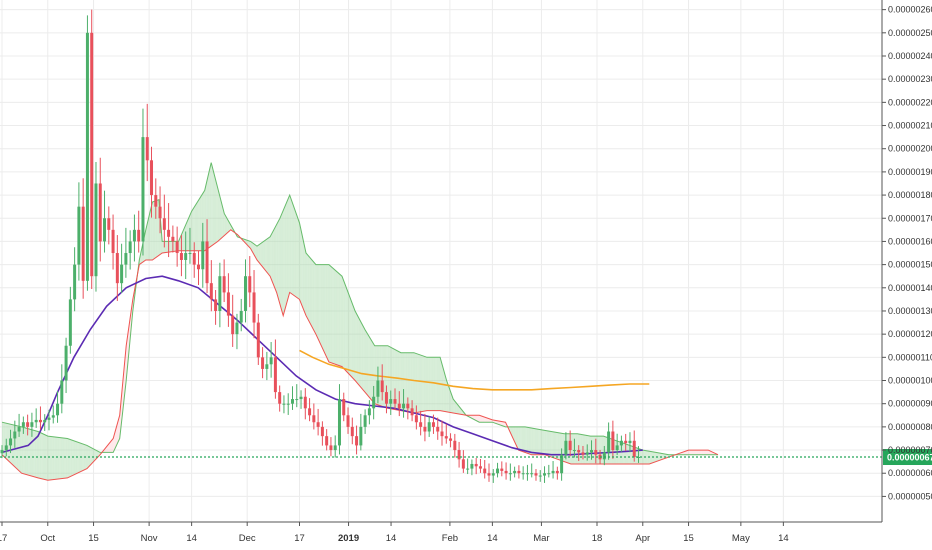  I want to click on y-tick-label: 0.00000260, so click(910, 10).